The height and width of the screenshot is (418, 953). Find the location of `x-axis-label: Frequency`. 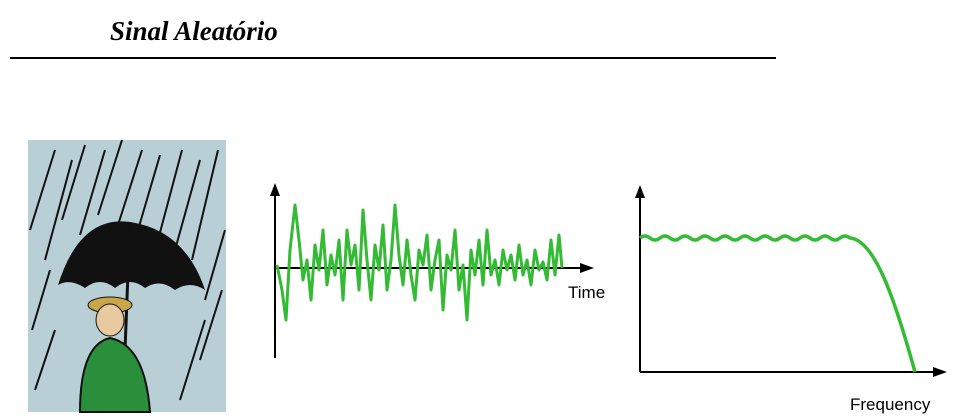

x-axis-label: Frequency is located at coordinates (890, 404).